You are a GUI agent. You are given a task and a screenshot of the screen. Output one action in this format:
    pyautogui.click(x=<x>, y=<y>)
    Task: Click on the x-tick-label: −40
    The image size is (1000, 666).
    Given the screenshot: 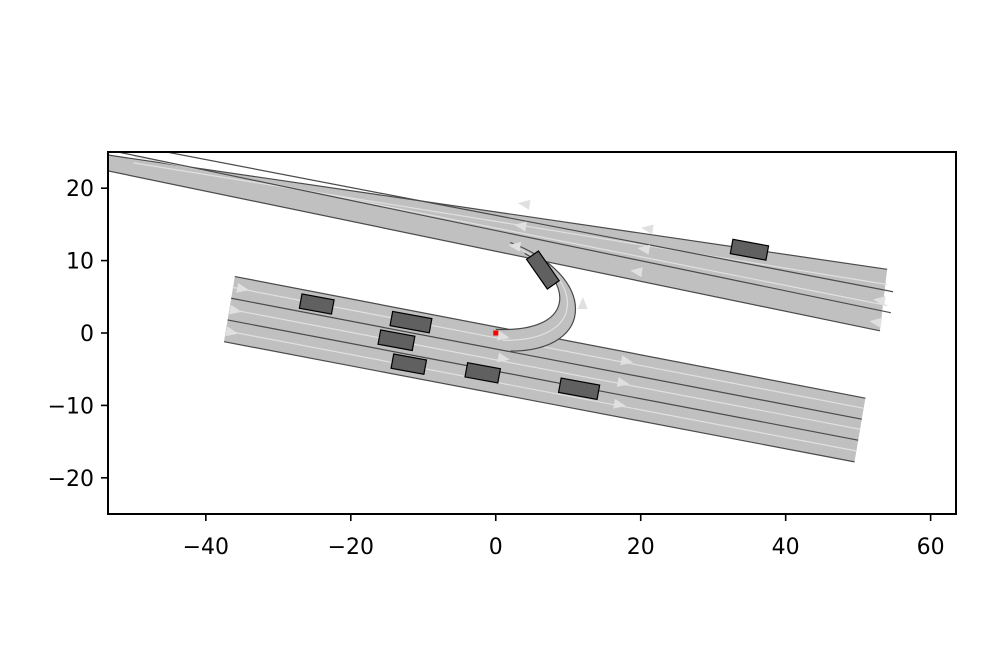 What is the action you would take?
    pyautogui.click(x=206, y=547)
    